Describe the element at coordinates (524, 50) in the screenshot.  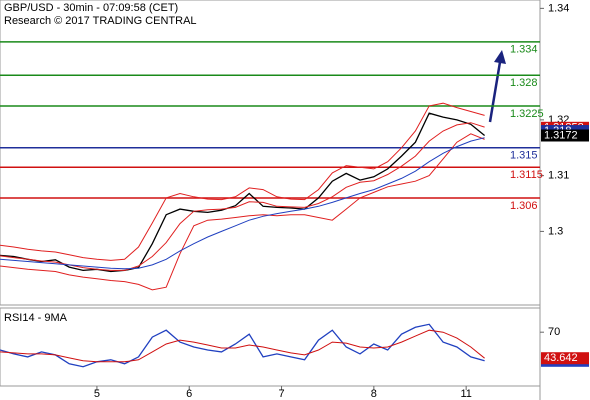
I see `level-label: 1.334` at that location.